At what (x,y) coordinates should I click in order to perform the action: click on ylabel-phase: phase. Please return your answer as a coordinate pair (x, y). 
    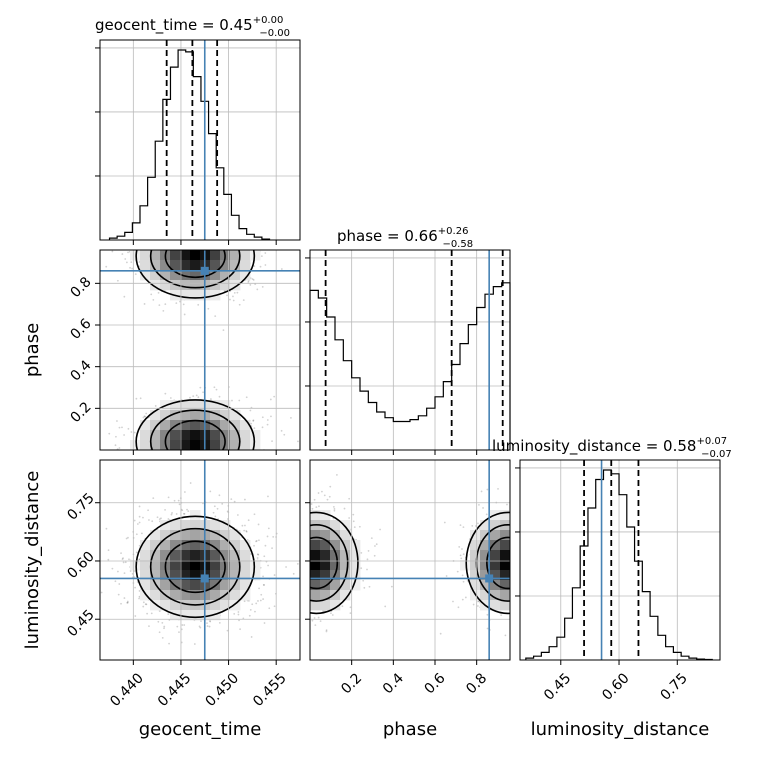
    Looking at the image, I should click on (32, 350).